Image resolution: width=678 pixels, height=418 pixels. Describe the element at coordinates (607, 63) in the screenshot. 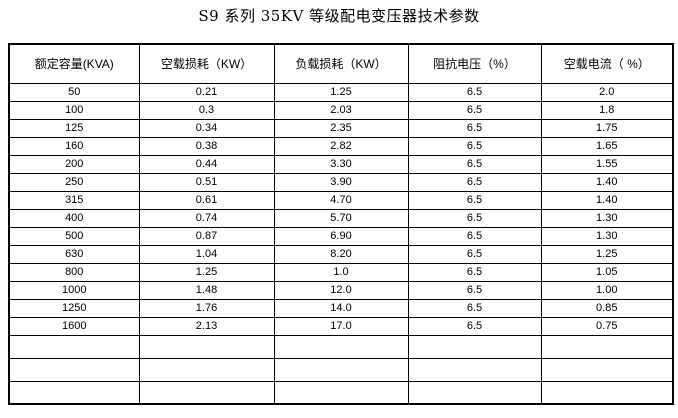

I see `column-header: 空载电流（ %）` at that location.